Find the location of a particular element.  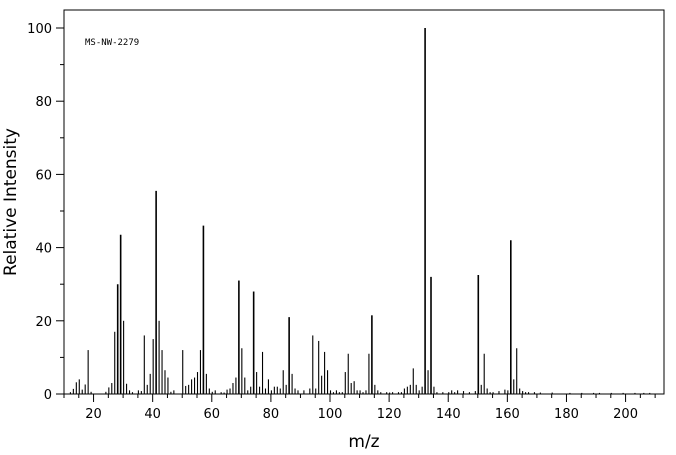

x-tick-label: 40 is located at coordinates (152, 414).